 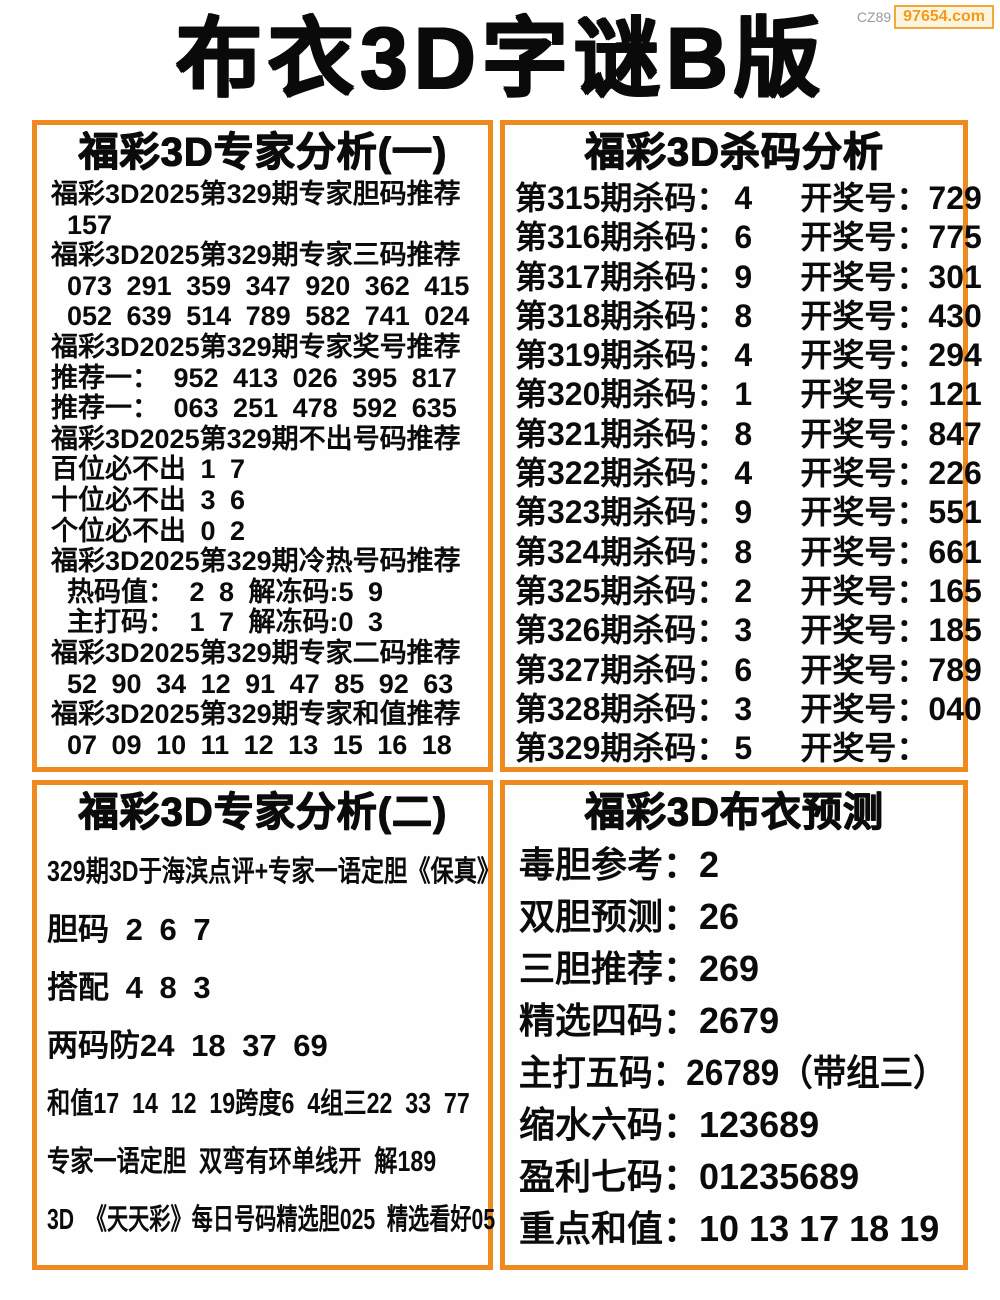 I want to click on forecast-value: 26, so click(x=719, y=916).